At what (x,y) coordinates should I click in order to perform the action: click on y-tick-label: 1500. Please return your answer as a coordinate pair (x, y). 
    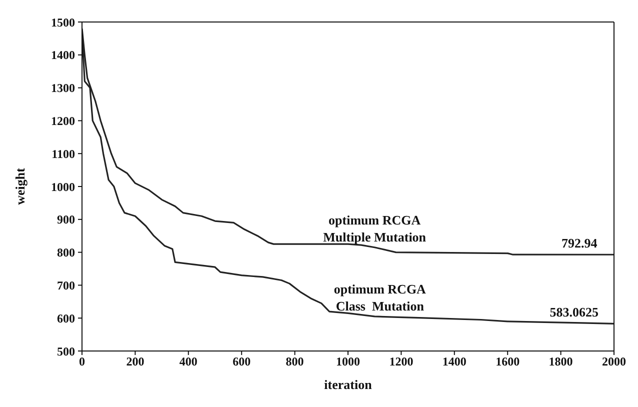
    Looking at the image, I should click on (63, 22).